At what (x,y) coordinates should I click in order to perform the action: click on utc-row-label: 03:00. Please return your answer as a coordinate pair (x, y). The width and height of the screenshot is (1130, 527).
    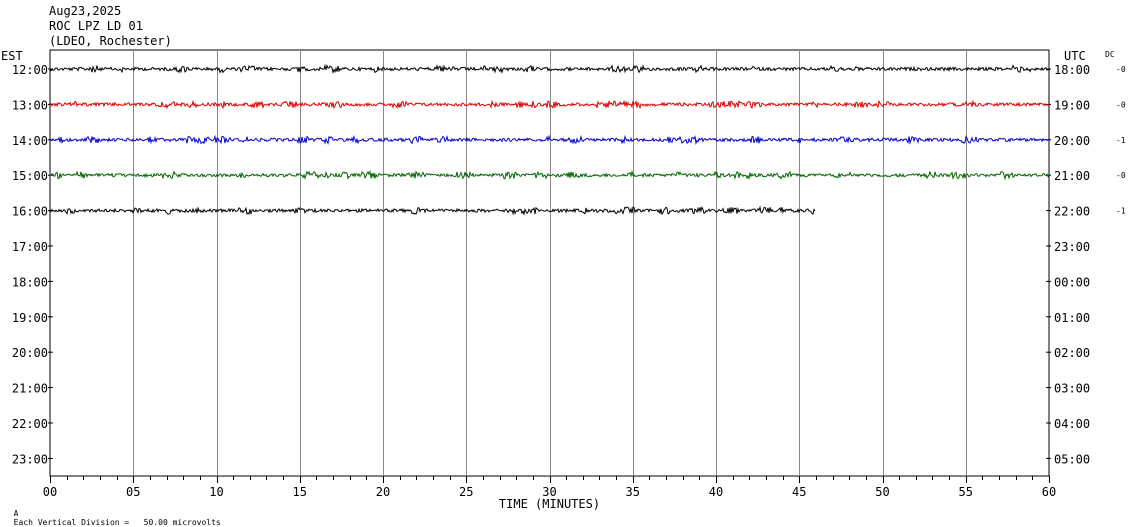
    Looking at the image, I should click on (1072, 389).